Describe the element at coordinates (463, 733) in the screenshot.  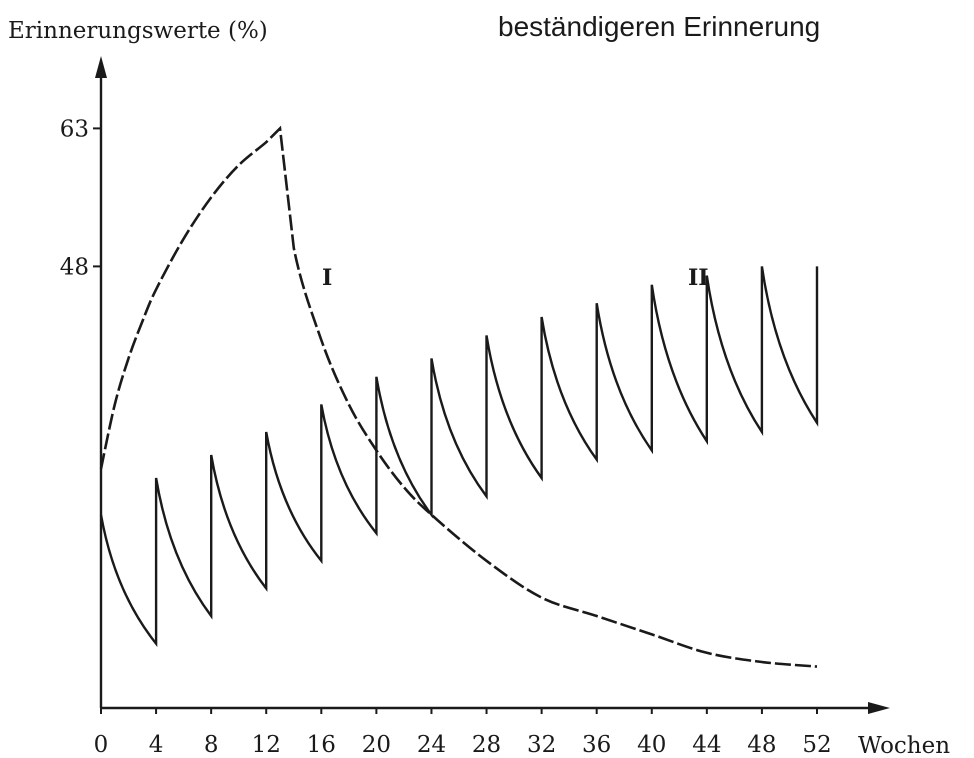
I see `x-tick-labels: 0 4 8 12 16 20 24 28 32 36 40 44 48 52` at that location.